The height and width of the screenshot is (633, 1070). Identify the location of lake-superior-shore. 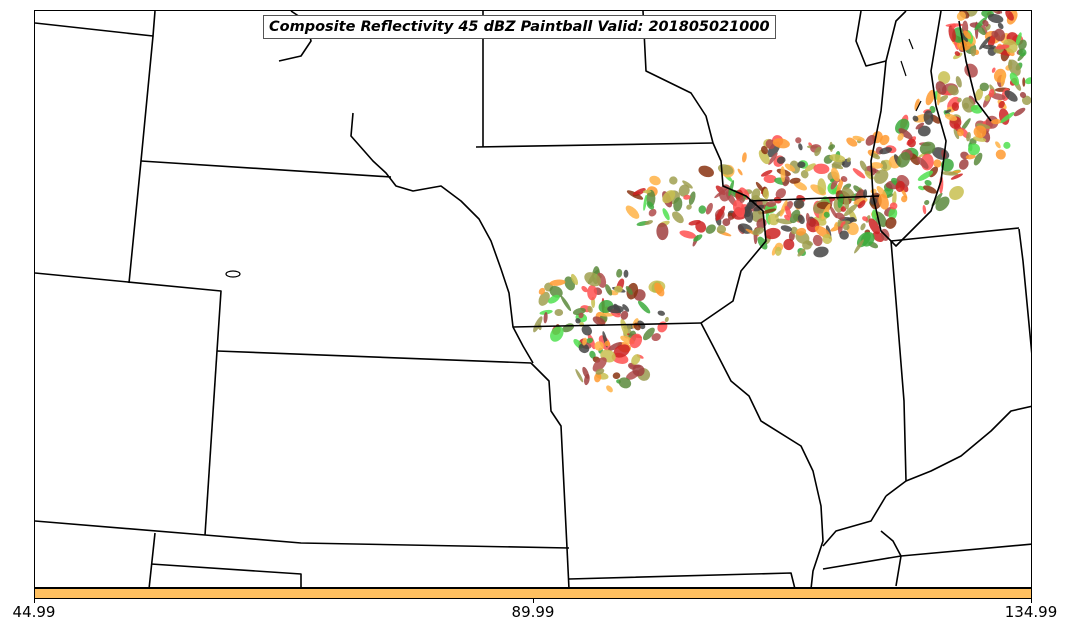
(871, 39).